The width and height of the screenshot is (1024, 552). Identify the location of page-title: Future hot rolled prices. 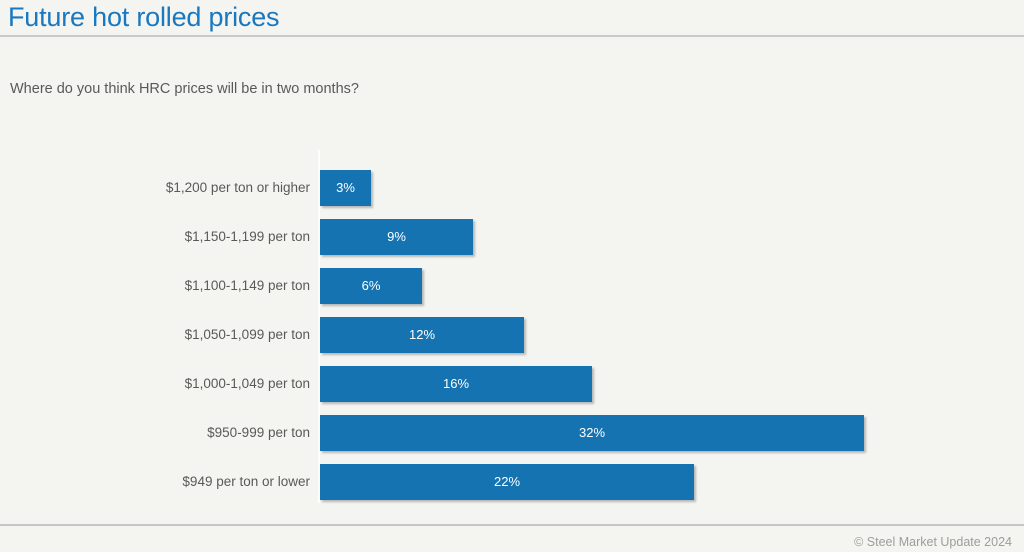
(144, 17).